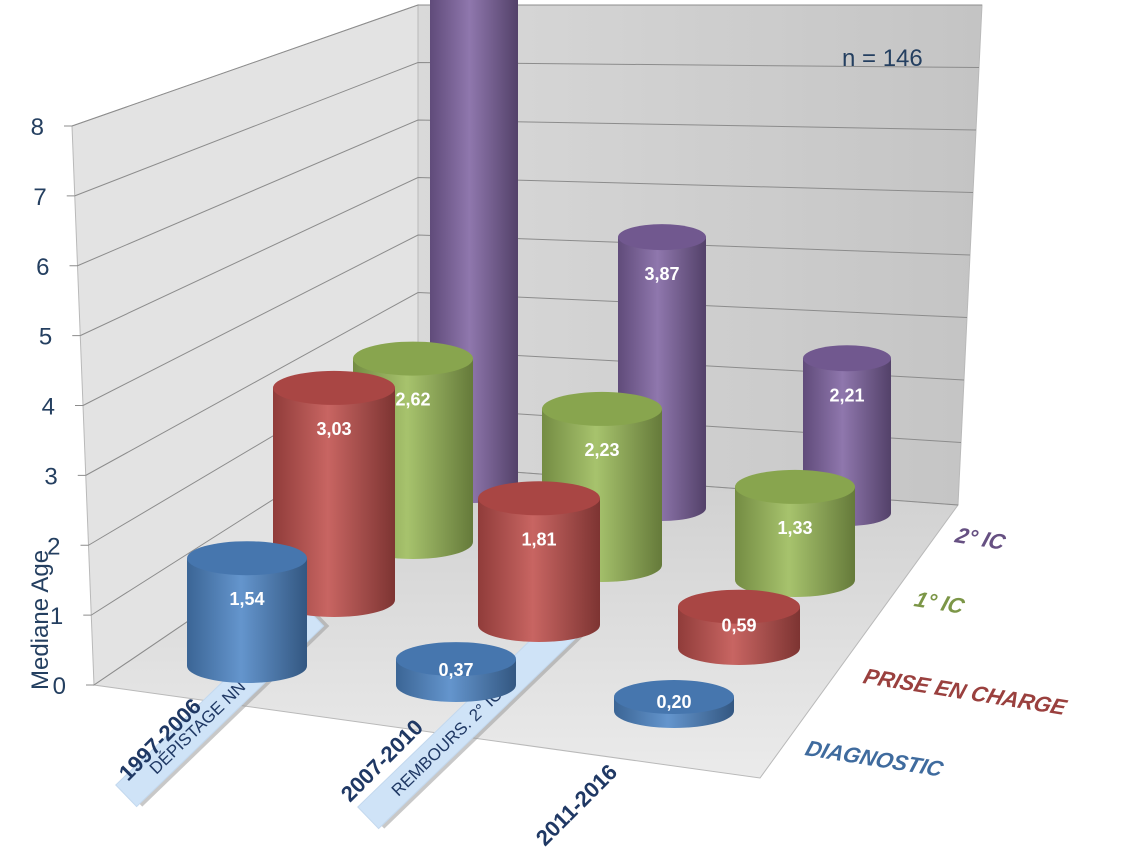 This screenshot has height=849, width=1147. Describe the element at coordinates (53, 546) in the screenshot. I see `y-tick-label: 2` at that location.